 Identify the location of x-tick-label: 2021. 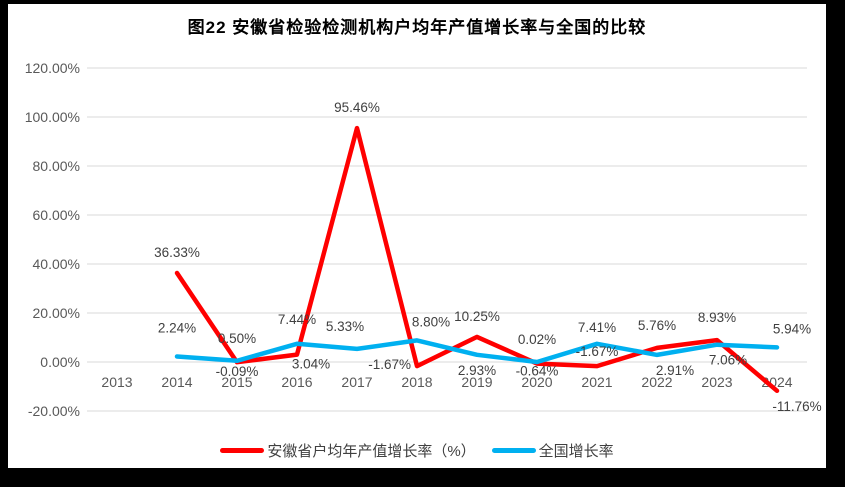
(596, 382).